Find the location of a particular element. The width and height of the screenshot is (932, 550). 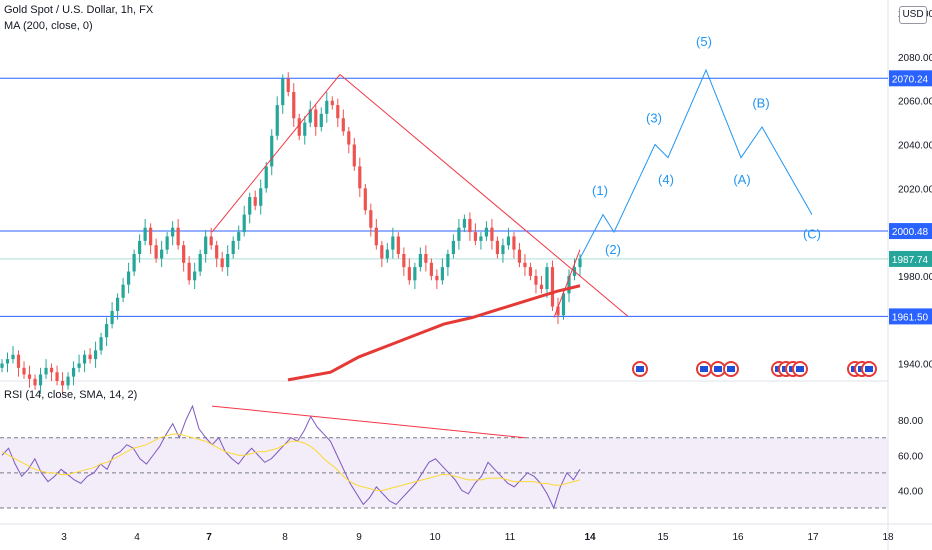

time-axis-tick-label: 10 is located at coordinates (435, 537).